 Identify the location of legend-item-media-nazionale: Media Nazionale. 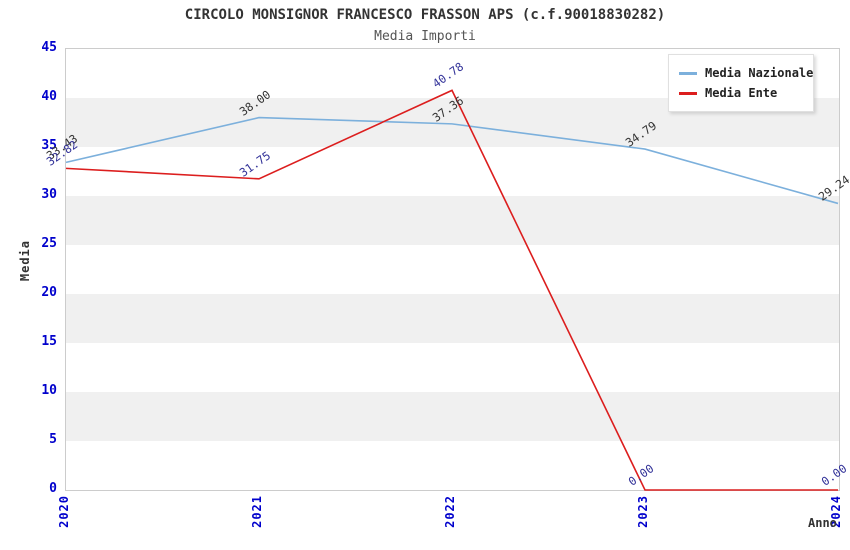
(746, 73).